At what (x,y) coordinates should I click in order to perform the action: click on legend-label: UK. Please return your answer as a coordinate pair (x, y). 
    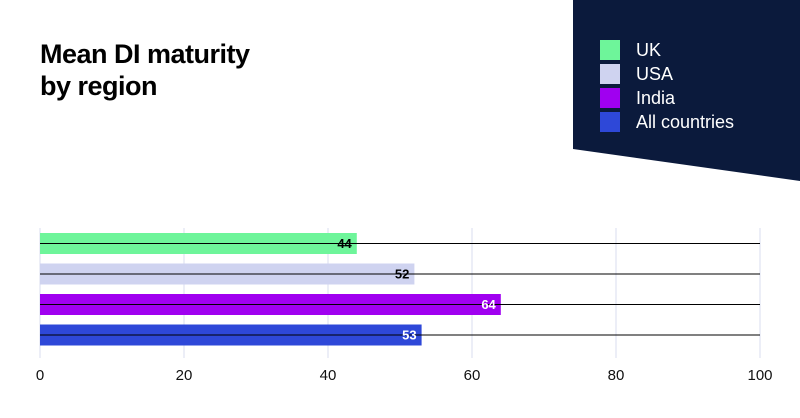
    Looking at the image, I should click on (649, 50).